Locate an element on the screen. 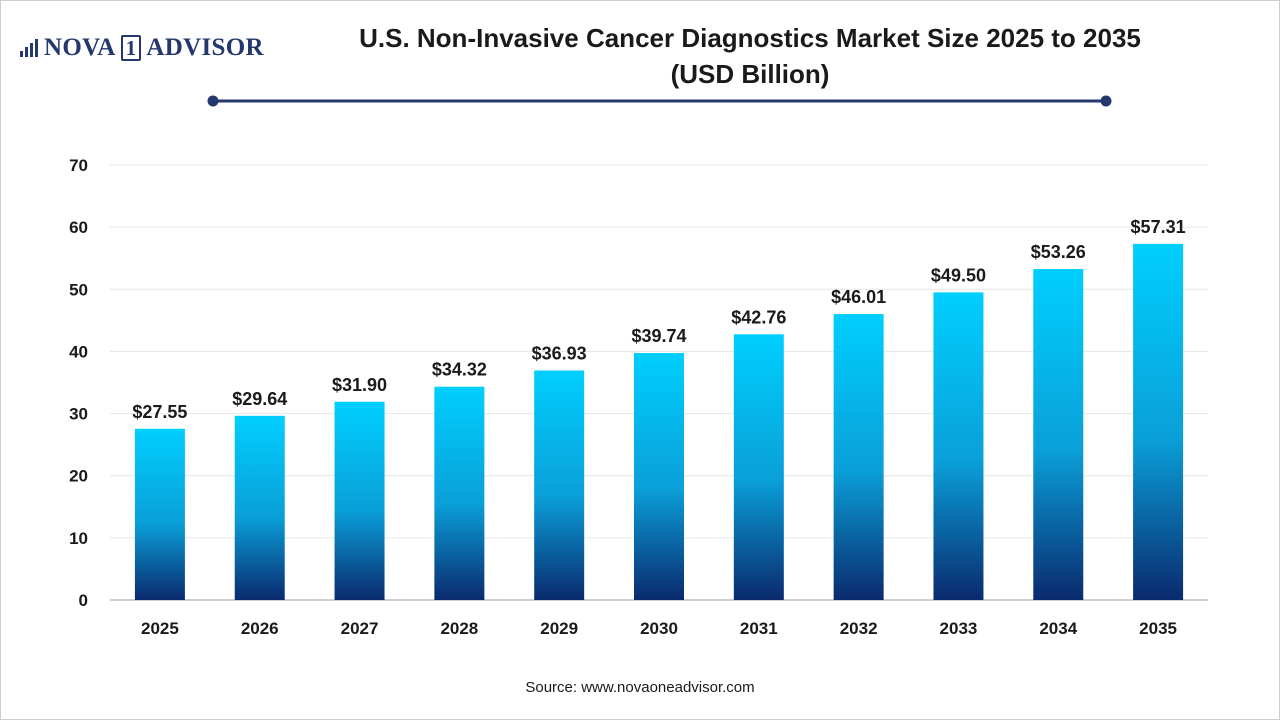 This screenshot has height=720, width=1280. x-tick-label: 2029 is located at coordinates (559, 628).